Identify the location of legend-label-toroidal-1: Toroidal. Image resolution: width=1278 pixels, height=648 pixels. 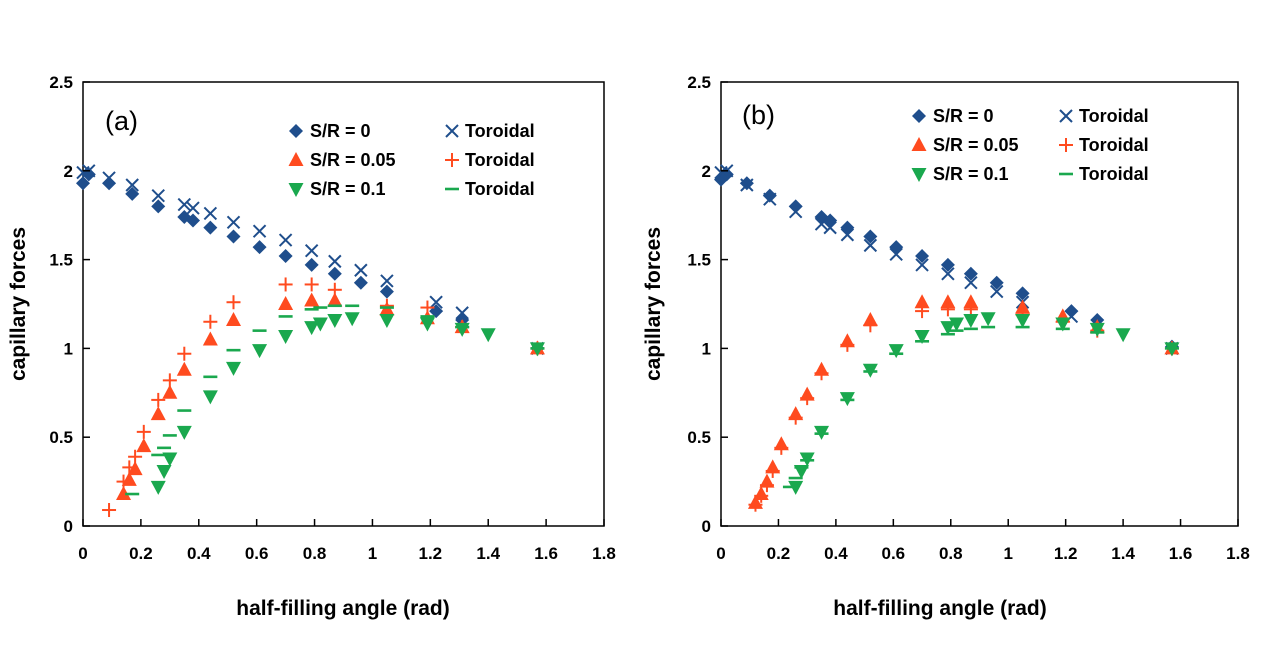
(1114, 116).